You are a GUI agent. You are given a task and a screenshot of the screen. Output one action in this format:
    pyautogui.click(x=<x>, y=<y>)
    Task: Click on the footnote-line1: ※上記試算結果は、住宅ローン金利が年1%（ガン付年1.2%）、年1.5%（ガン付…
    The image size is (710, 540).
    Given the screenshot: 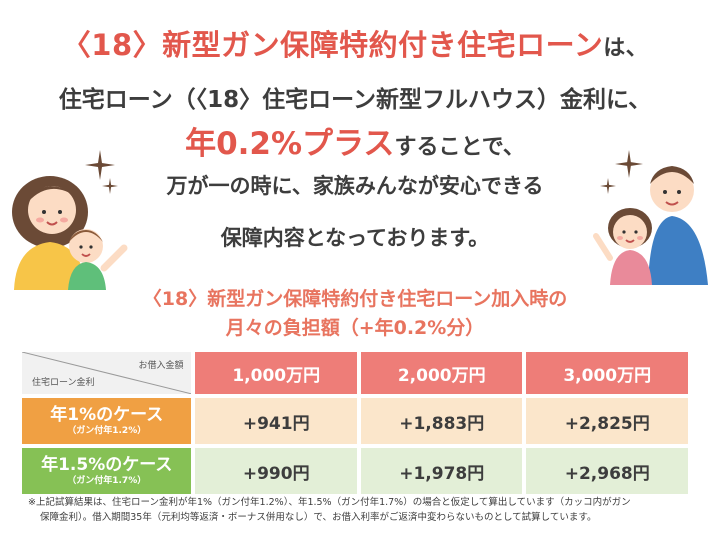 What is the action you would take?
    pyautogui.click(x=329, y=502)
    